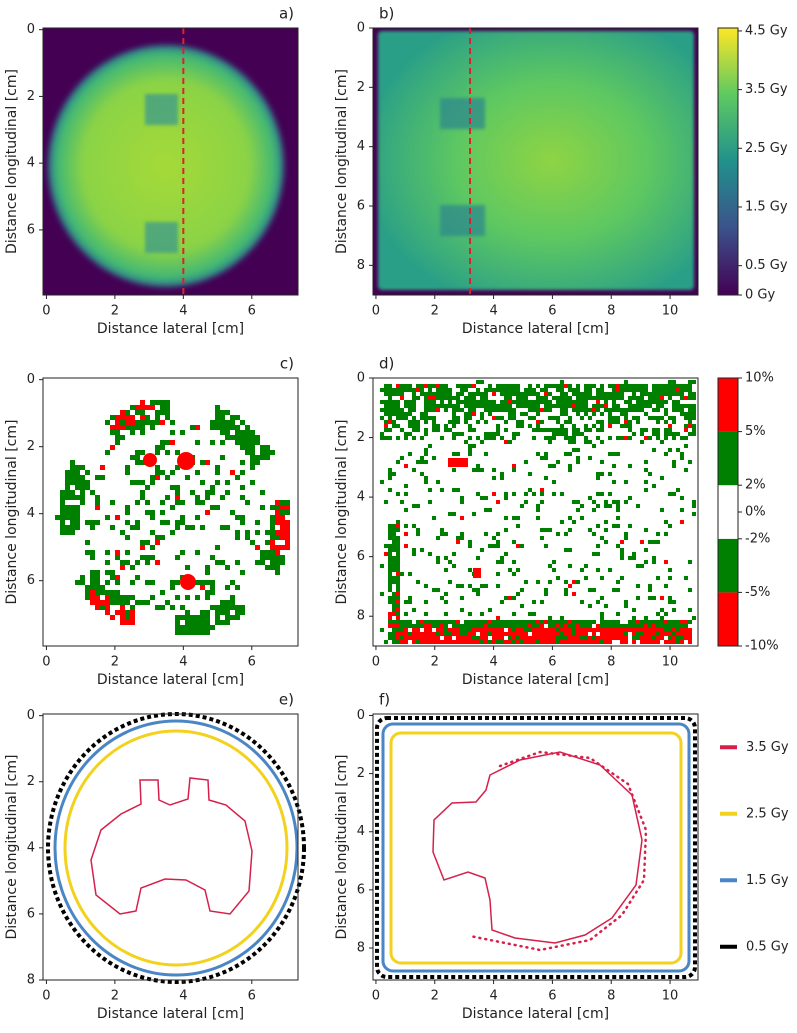  What do you see at coordinates (376, 311) in the screenshot?
I see `x-tick-label: 0` at bounding box center [376, 311].